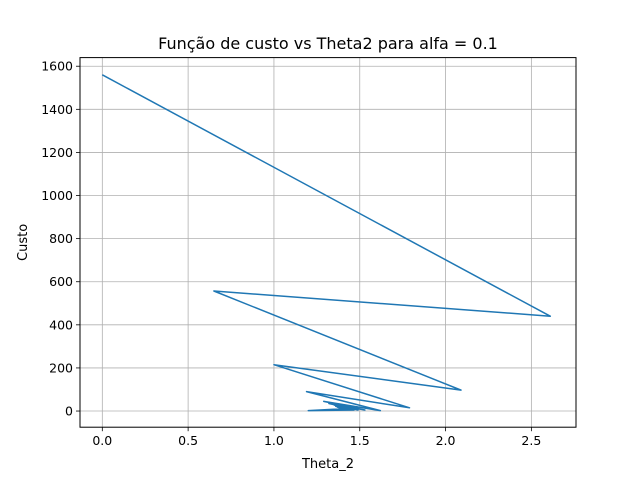  Describe the element at coordinates (446, 440) in the screenshot. I see `x-tick-label: 2.0` at that location.